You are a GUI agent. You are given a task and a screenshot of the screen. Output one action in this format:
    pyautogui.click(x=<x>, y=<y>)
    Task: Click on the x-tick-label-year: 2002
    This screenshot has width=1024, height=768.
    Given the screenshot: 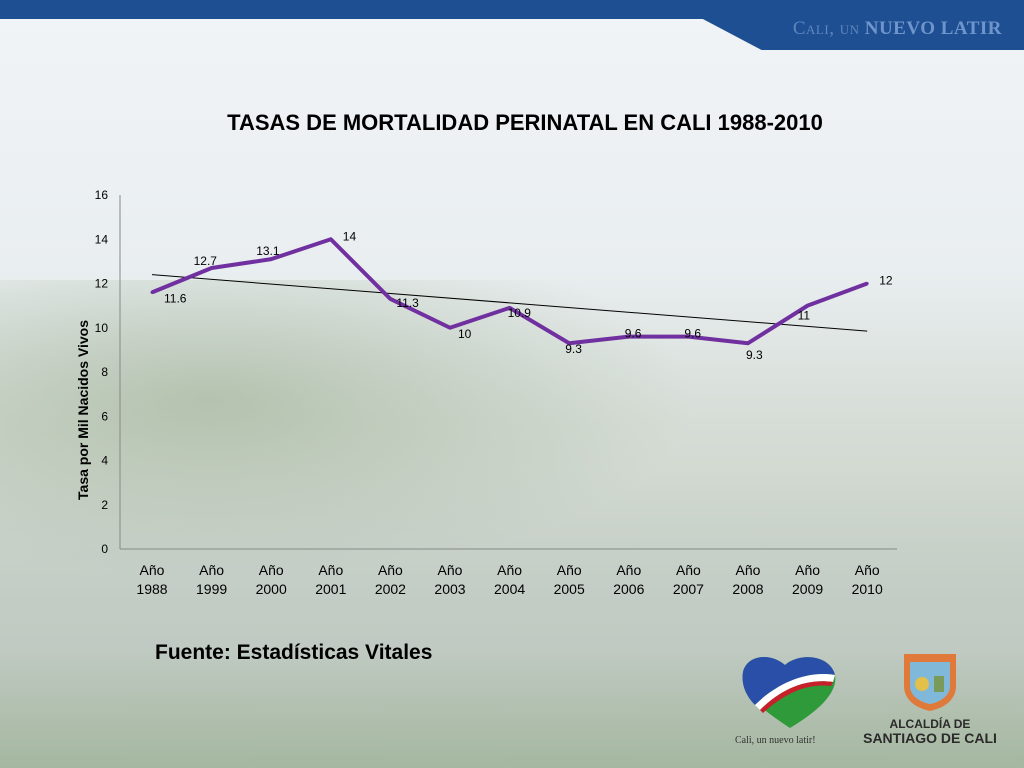 What is the action you would take?
    pyautogui.click(x=390, y=589)
    